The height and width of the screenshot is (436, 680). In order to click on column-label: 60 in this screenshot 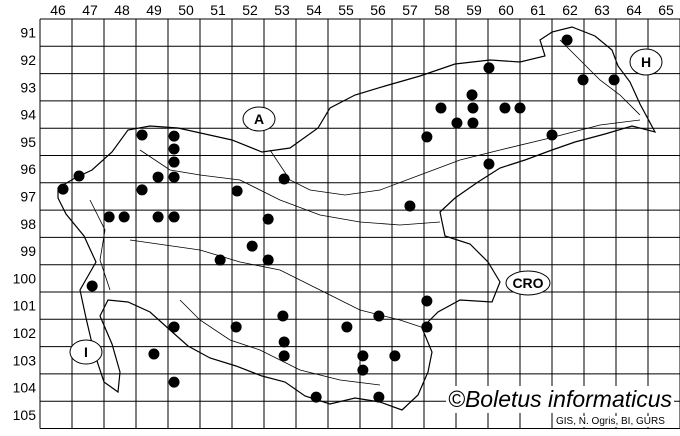, I will do `click(506, 10)`.